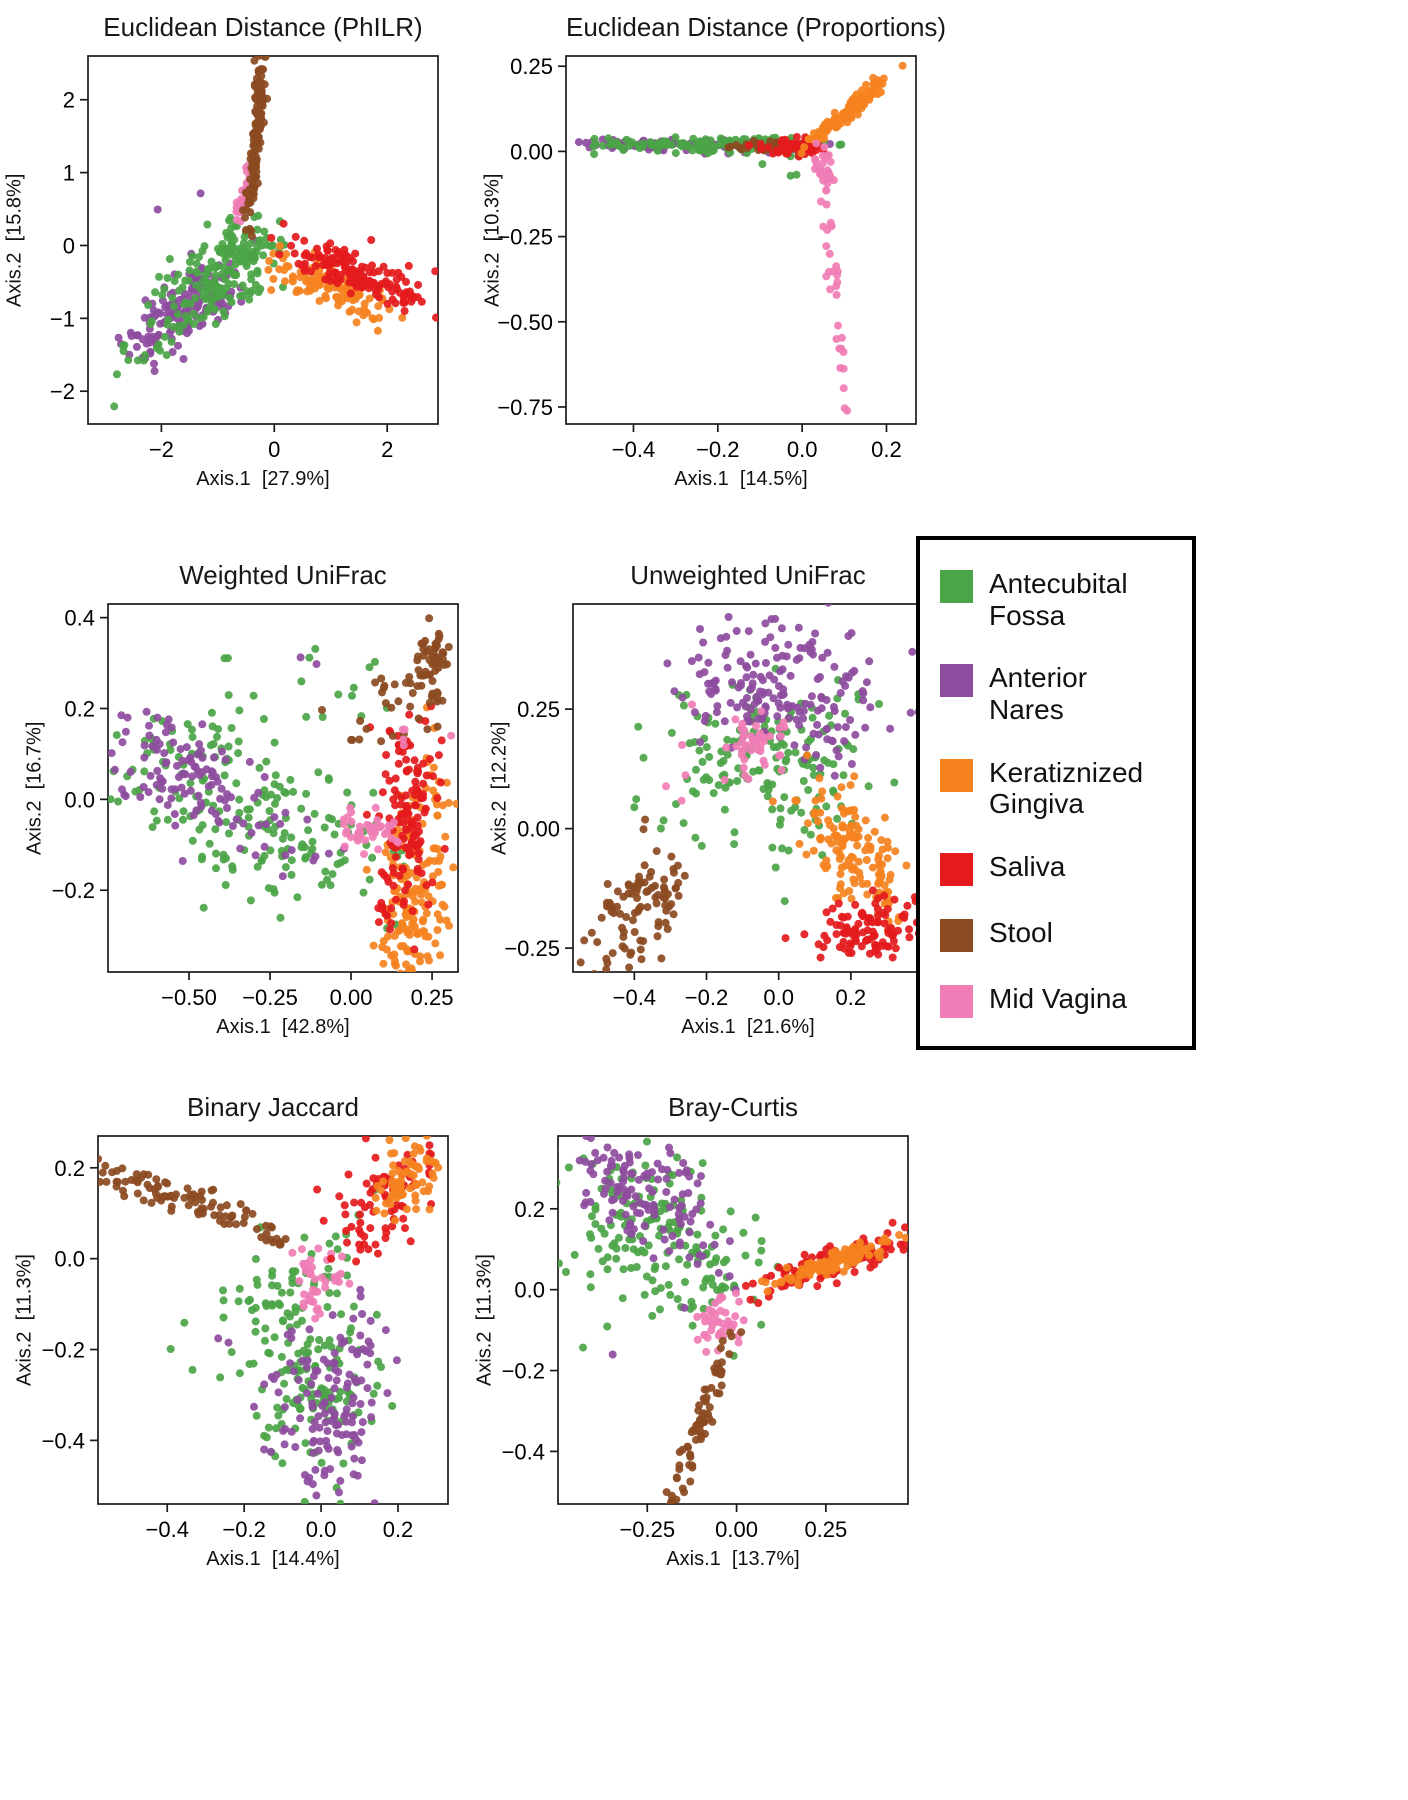  I want to click on svg-text: −1, so click(62, 318).